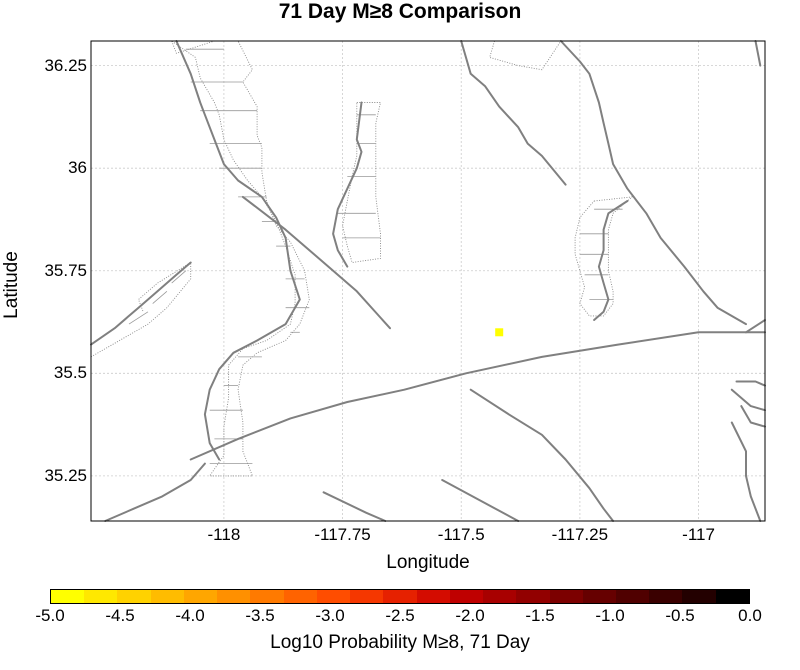 Image resolution: width=800 pixels, height=670 pixels. Describe the element at coordinates (11, 285) in the screenshot. I see `y-axis-label: Latitude` at that location.